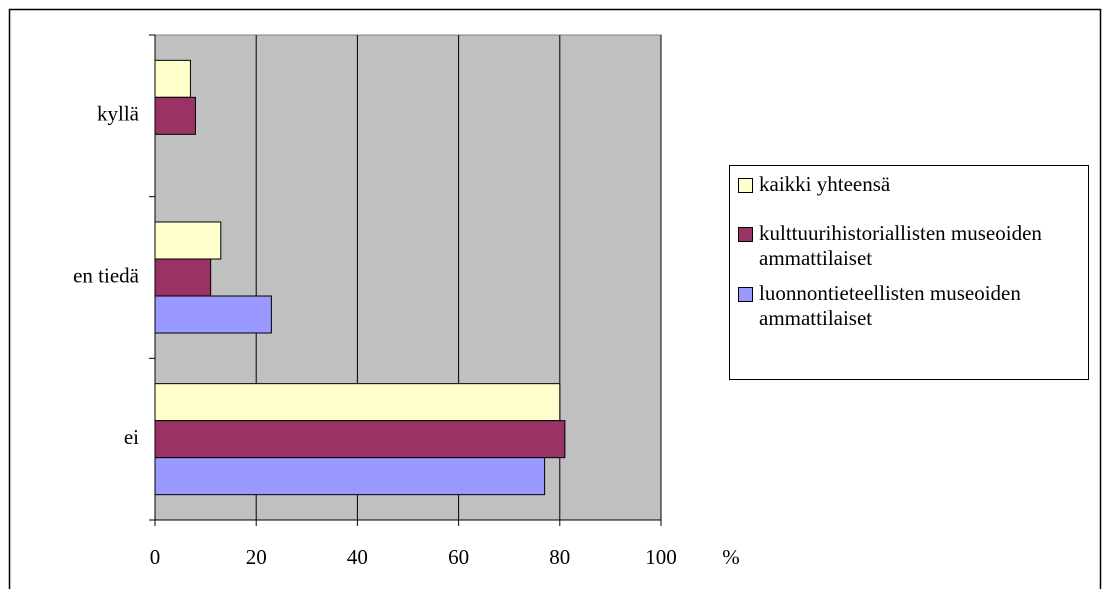 The width and height of the screenshot is (1109, 589). I want to click on y-tick-label: kyllä, so click(118, 114).